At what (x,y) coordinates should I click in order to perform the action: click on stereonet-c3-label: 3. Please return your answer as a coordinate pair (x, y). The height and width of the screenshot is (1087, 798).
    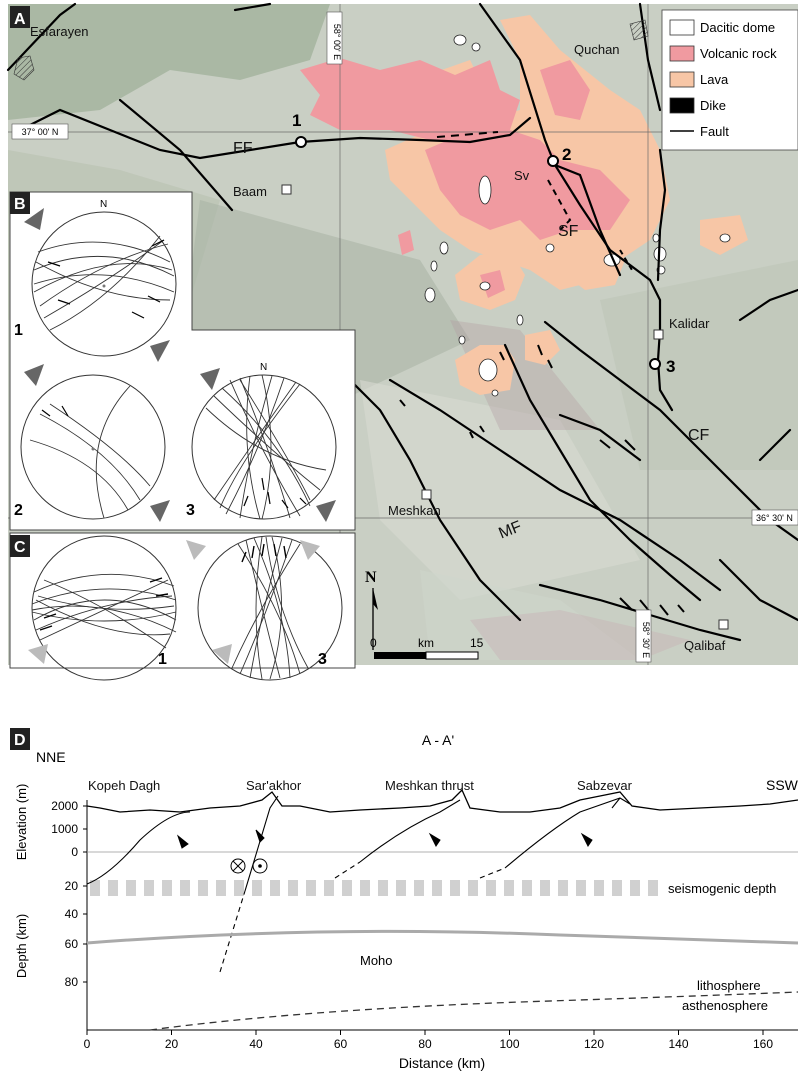
    Looking at the image, I should click on (322, 659).